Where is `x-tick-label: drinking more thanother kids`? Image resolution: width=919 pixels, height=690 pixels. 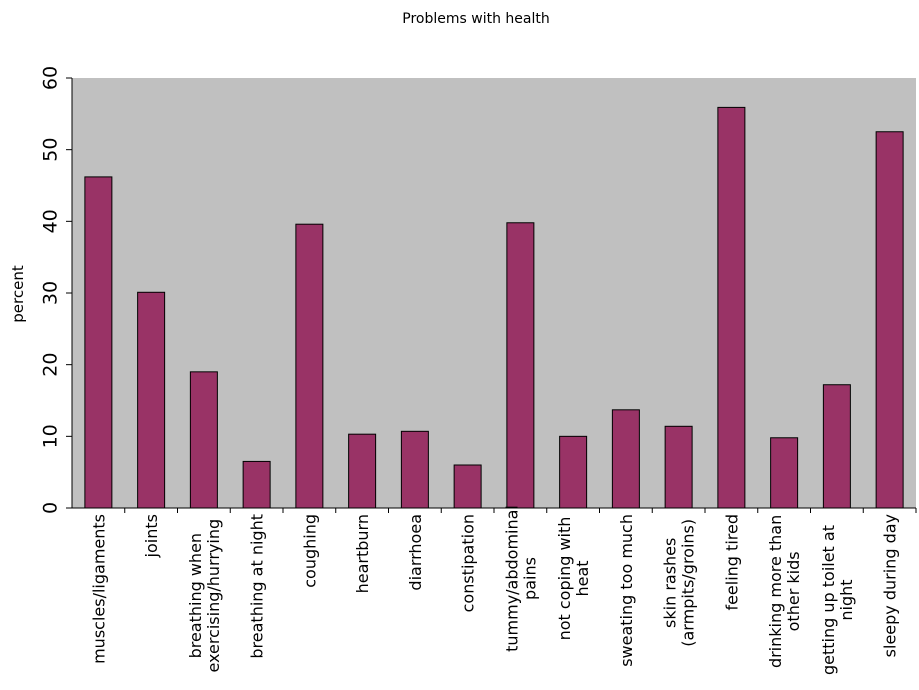 x-tick-label: drinking more thanother kids is located at coordinates (784, 591).